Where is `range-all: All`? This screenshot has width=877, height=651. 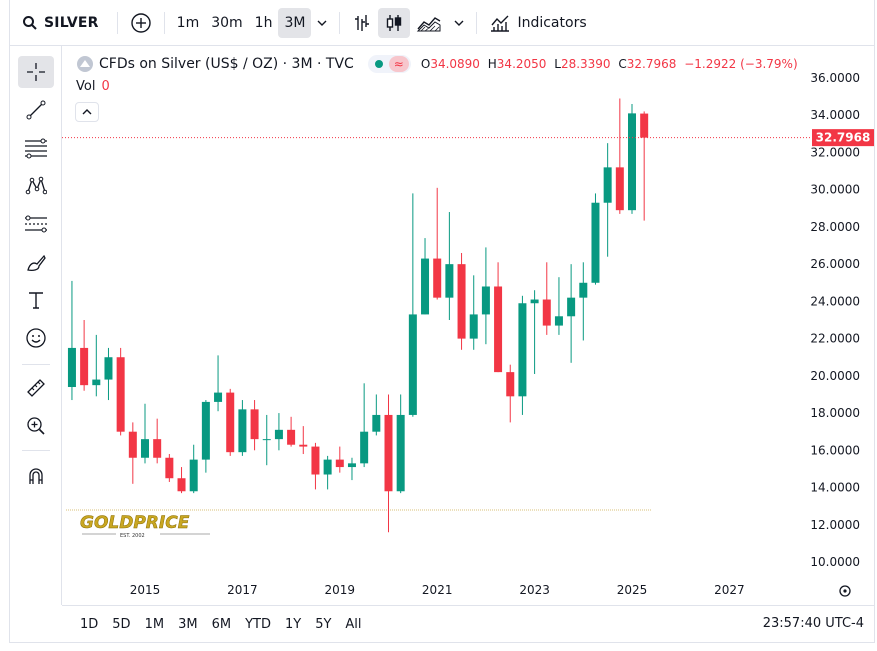
range-all: All is located at coordinates (353, 624).